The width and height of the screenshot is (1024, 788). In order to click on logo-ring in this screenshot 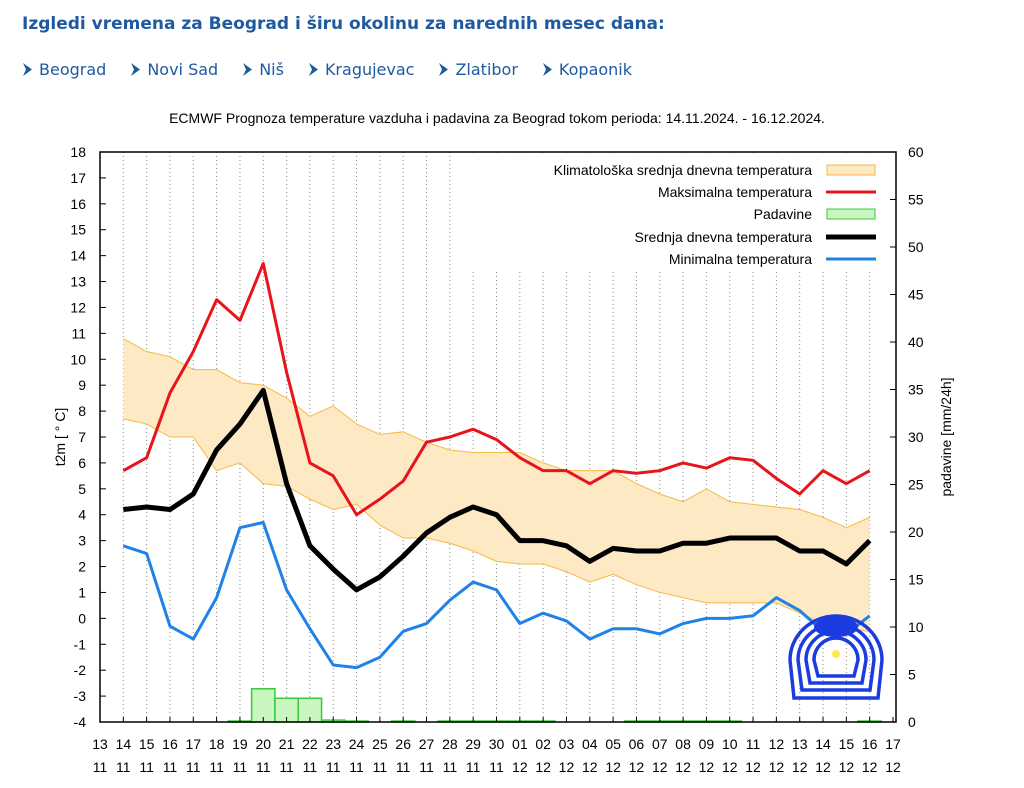, I will do `click(836, 657)`.